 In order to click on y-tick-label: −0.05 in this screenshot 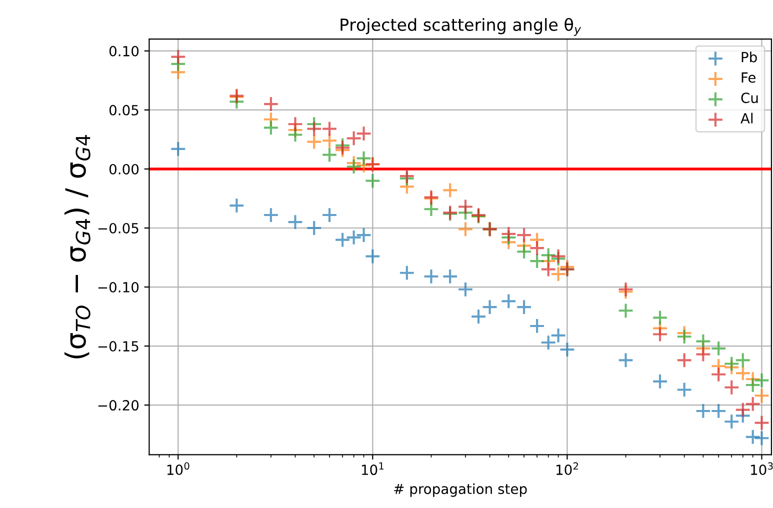, I will do `click(118, 228)`.